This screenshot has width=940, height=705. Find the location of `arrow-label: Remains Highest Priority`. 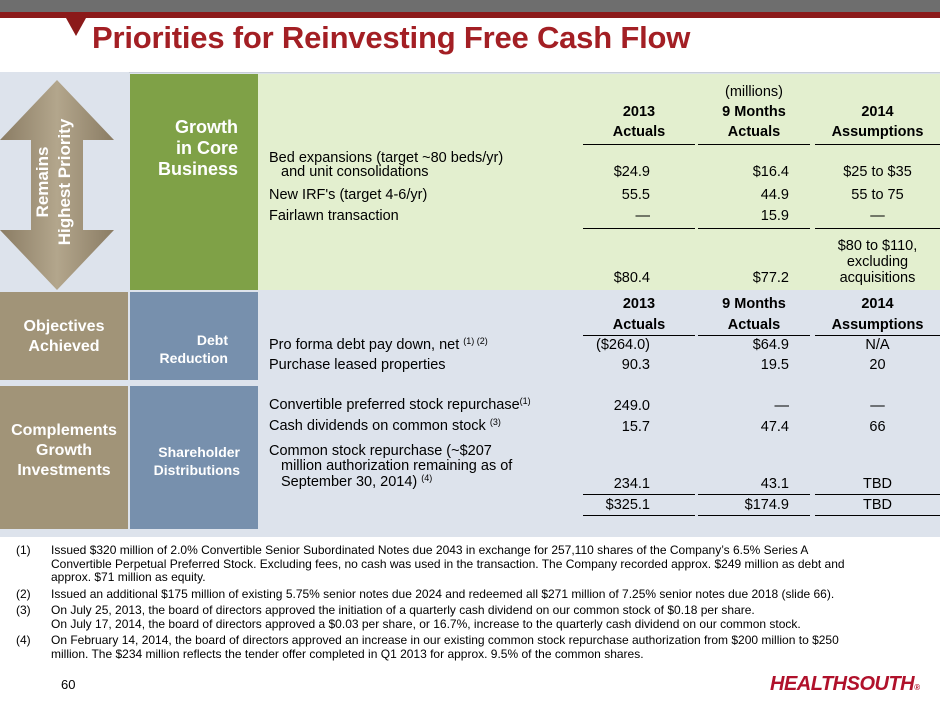

arrow-label: Remains Highest Priority is located at coordinates (57, 182).